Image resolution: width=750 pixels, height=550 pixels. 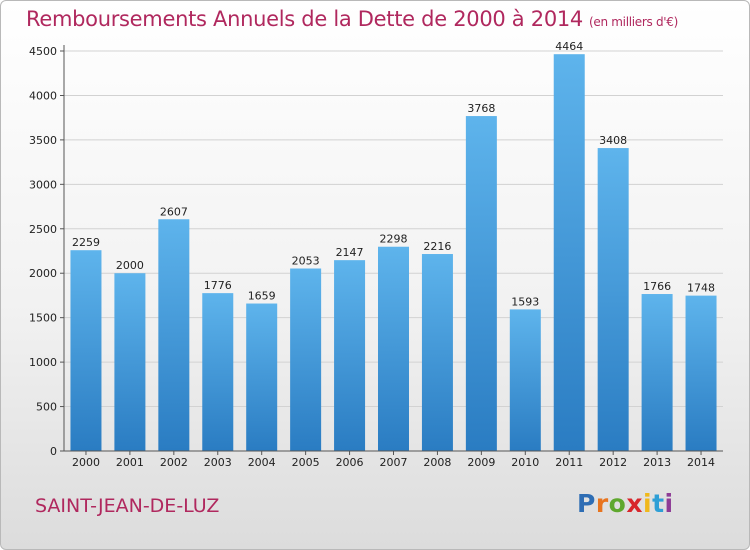 What do you see at coordinates (617, 503) in the screenshot?
I see `logo-letter: o` at bounding box center [617, 503].